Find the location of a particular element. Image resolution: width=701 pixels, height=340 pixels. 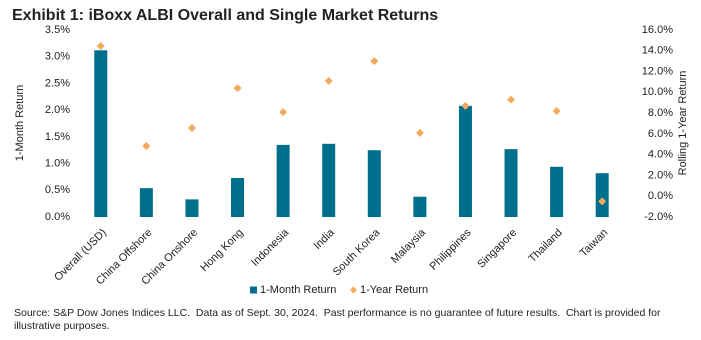

y2-tick-label: 6.0% is located at coordinates (660, 134).